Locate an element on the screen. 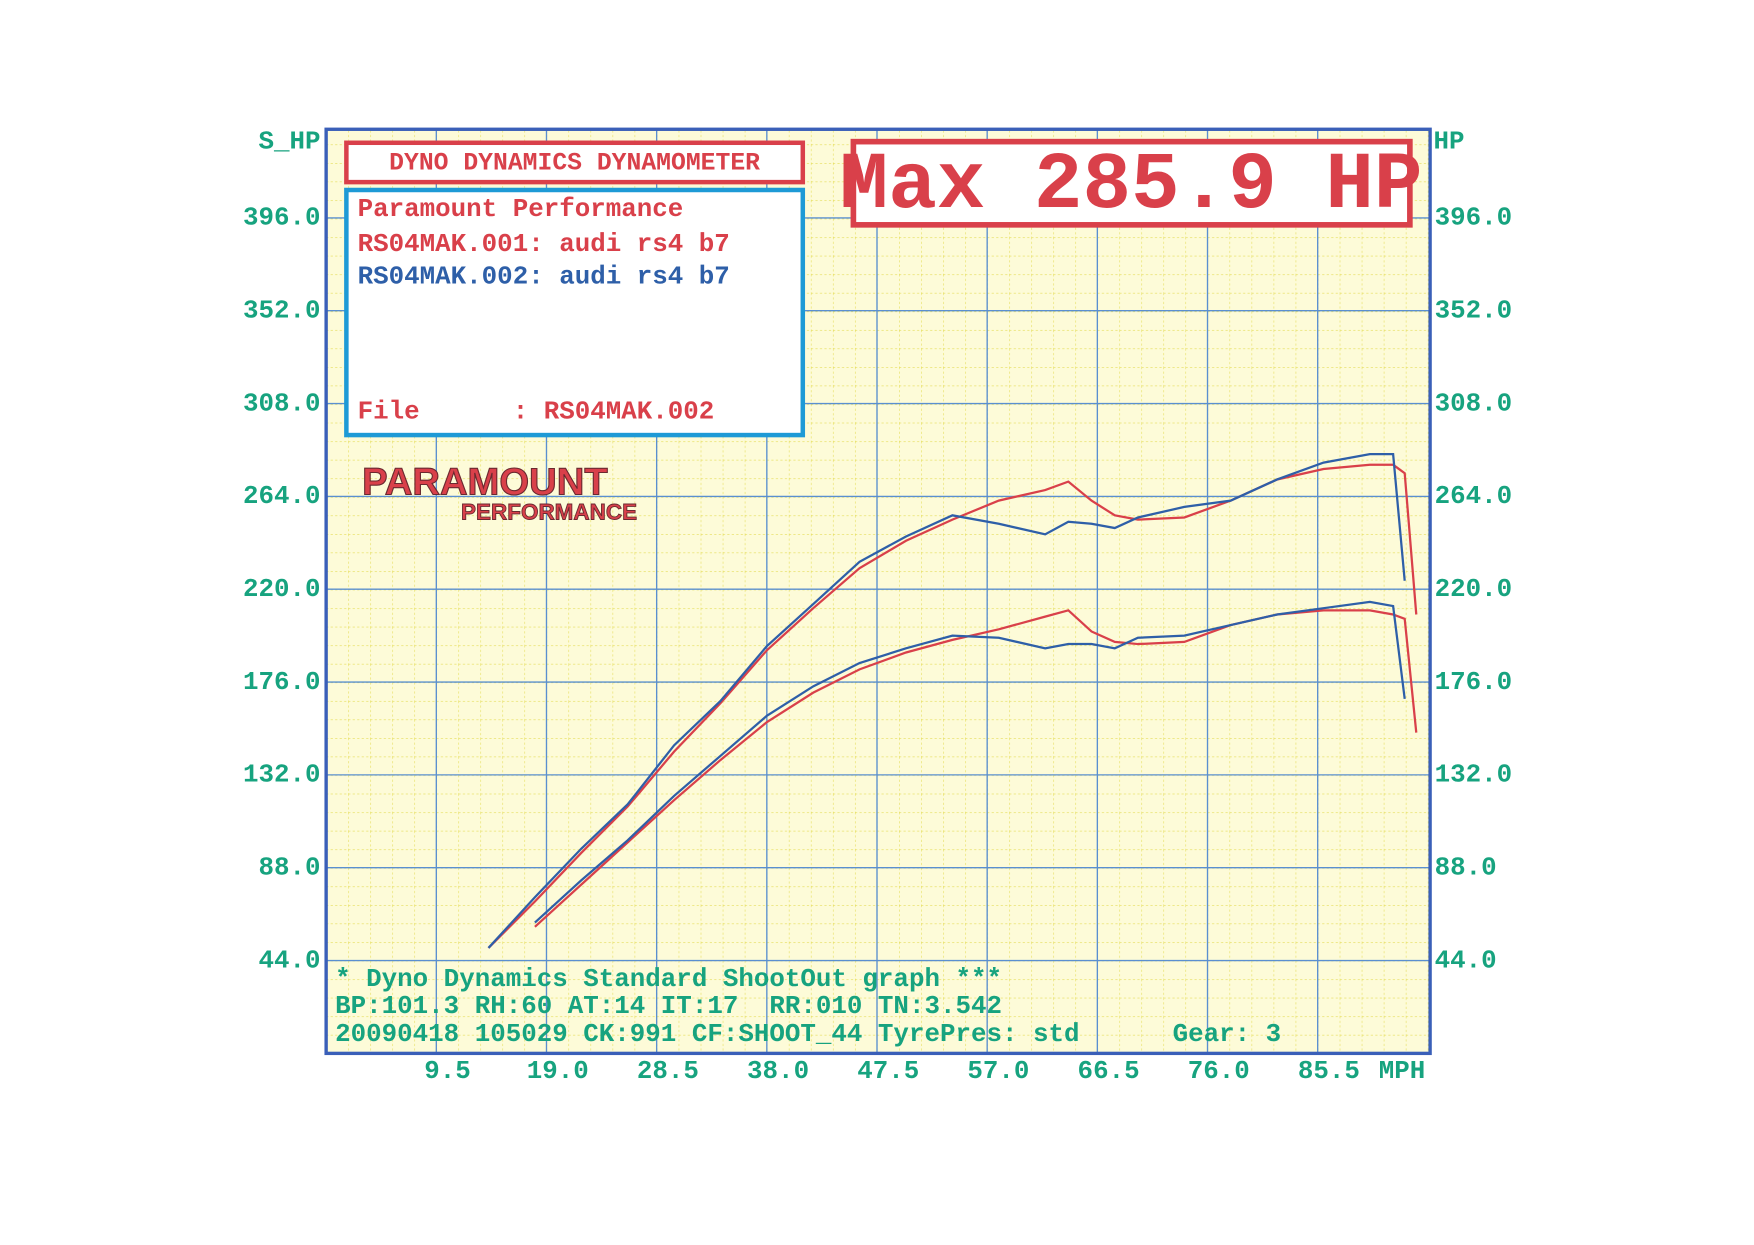 The image size is (1754, 1245). x-tick-label: 76.0 is located at coordinates (1219, 1071).